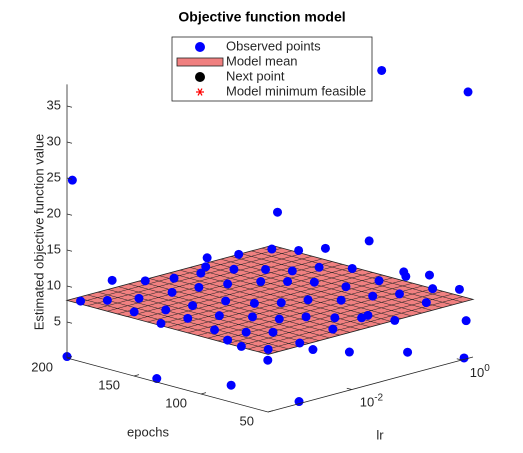 The height and width of the screenshot is (453, 523). What do you see at coordinates (261, 17) in the screenshot?
I see `chart-title: Objective function model` at bounding box center [261, 17].